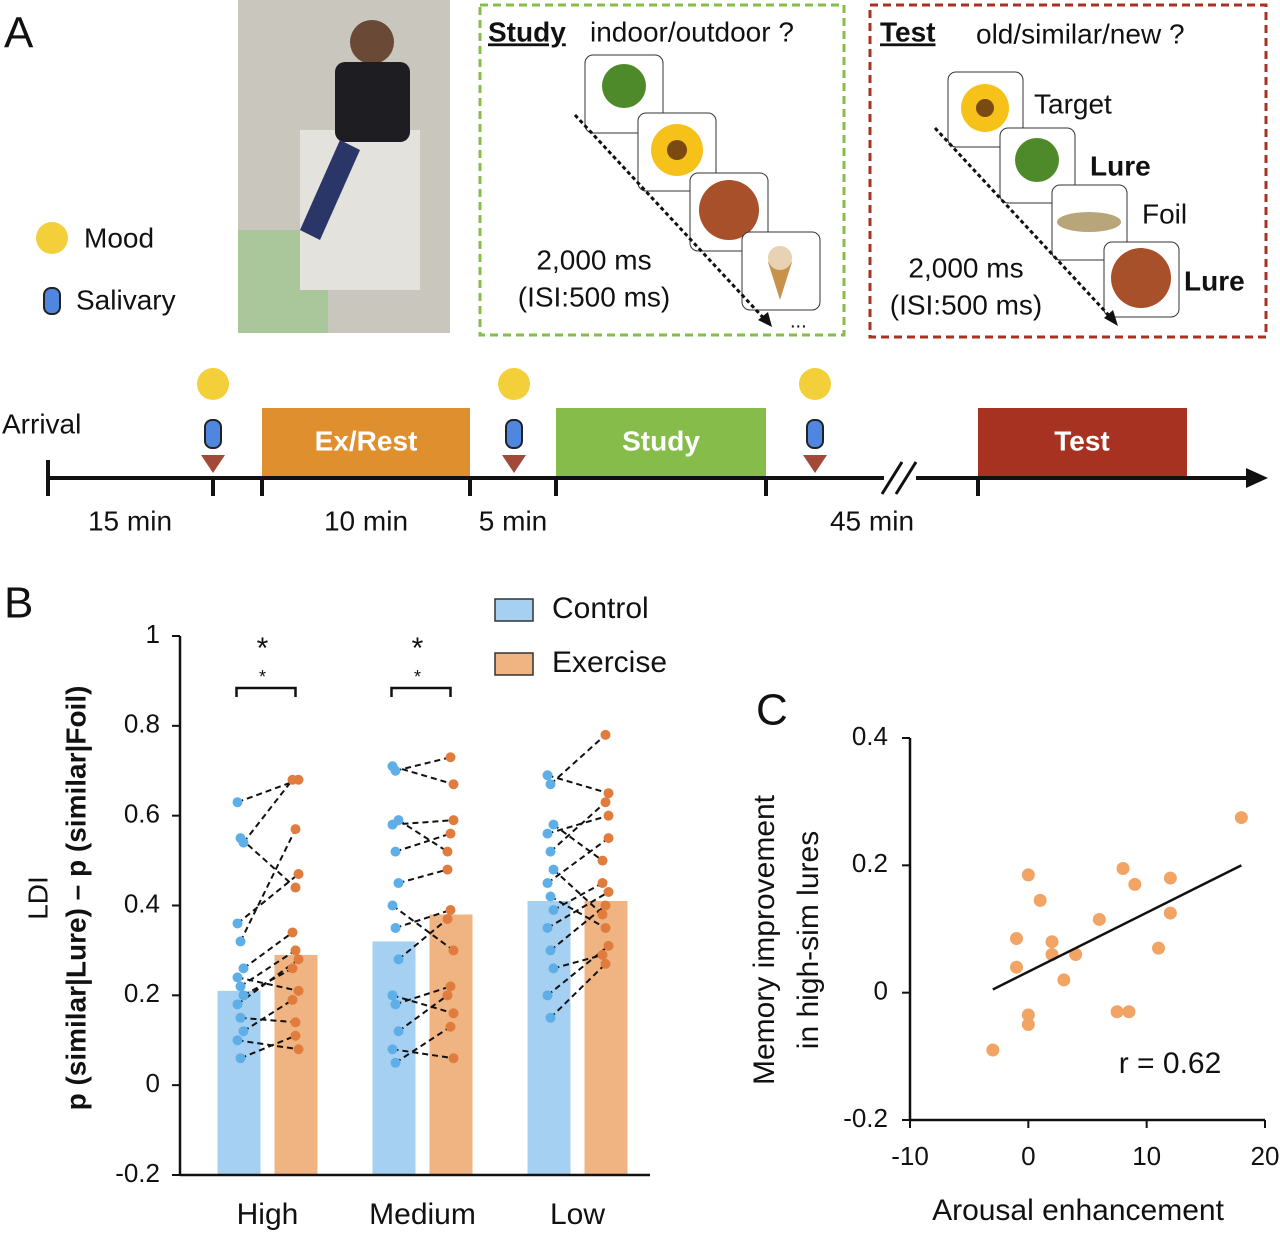  Describe the element at coordinates (130, 520) in the screenshot. I see `interval-label: 15 min` at that location.